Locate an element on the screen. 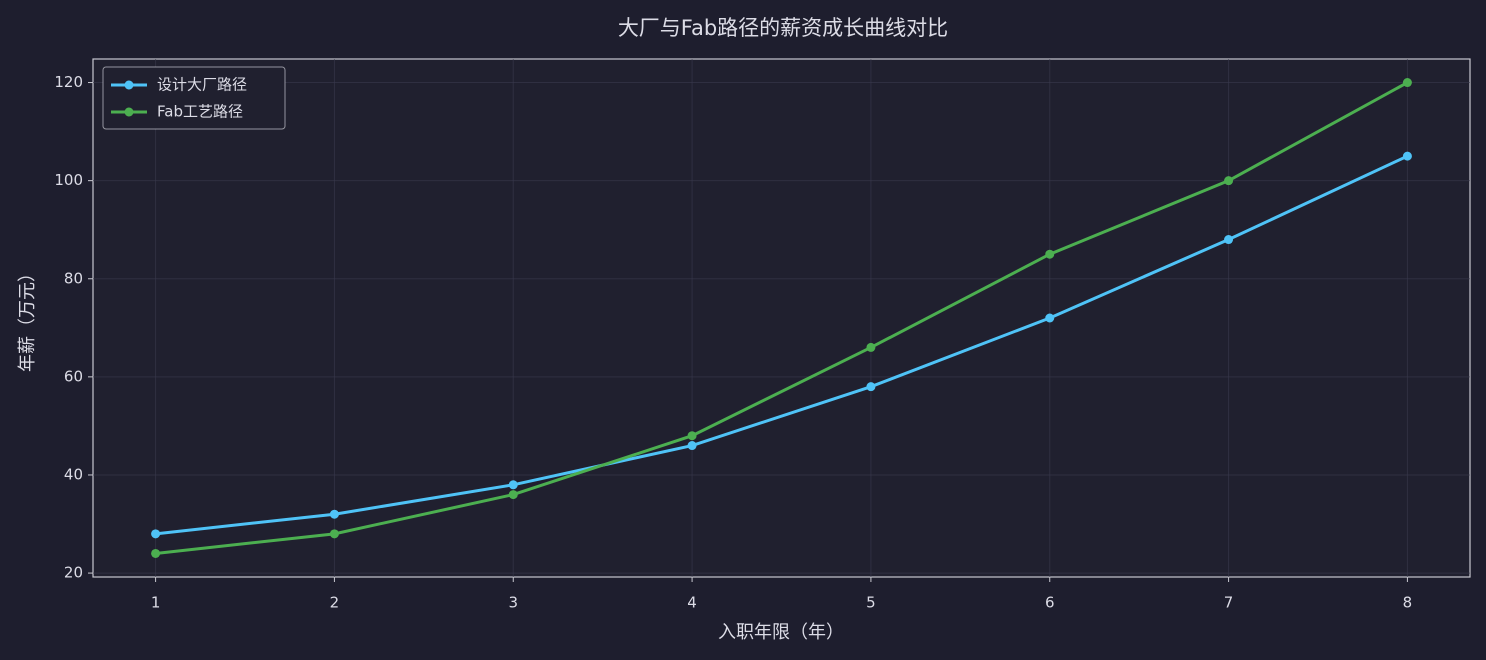 This screenshot has width=1486, height=660. x-tick-label: 7 is located at coordinates (1229, 603).